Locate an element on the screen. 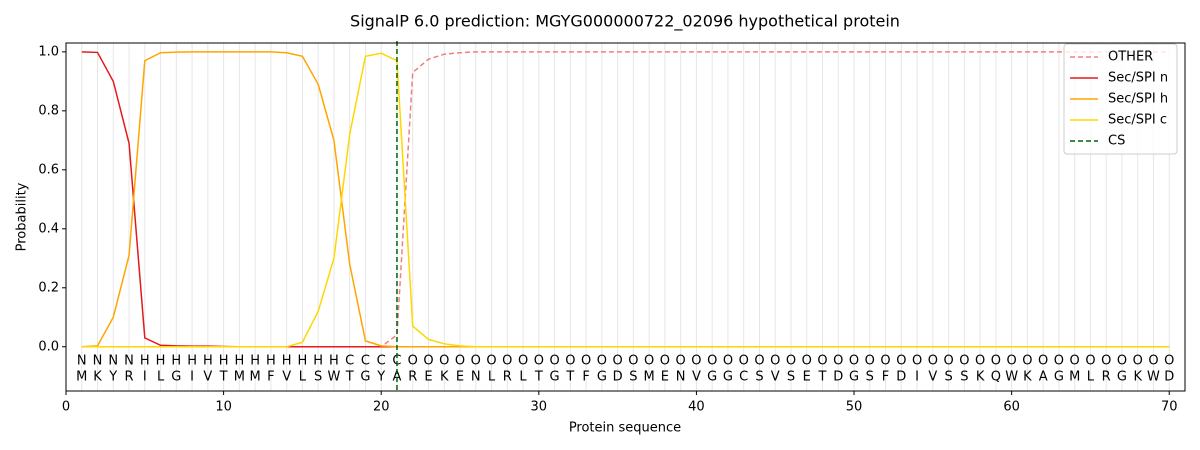  legend-box is located at coordinates (1120, 99).